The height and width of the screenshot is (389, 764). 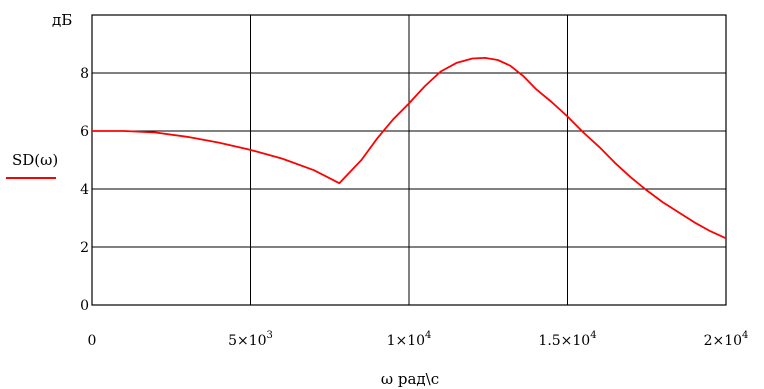 What do you see at coordinates (84, 190) in the screenshot?
I see `y-tick-label: 4` at bounding box center [84, 190].